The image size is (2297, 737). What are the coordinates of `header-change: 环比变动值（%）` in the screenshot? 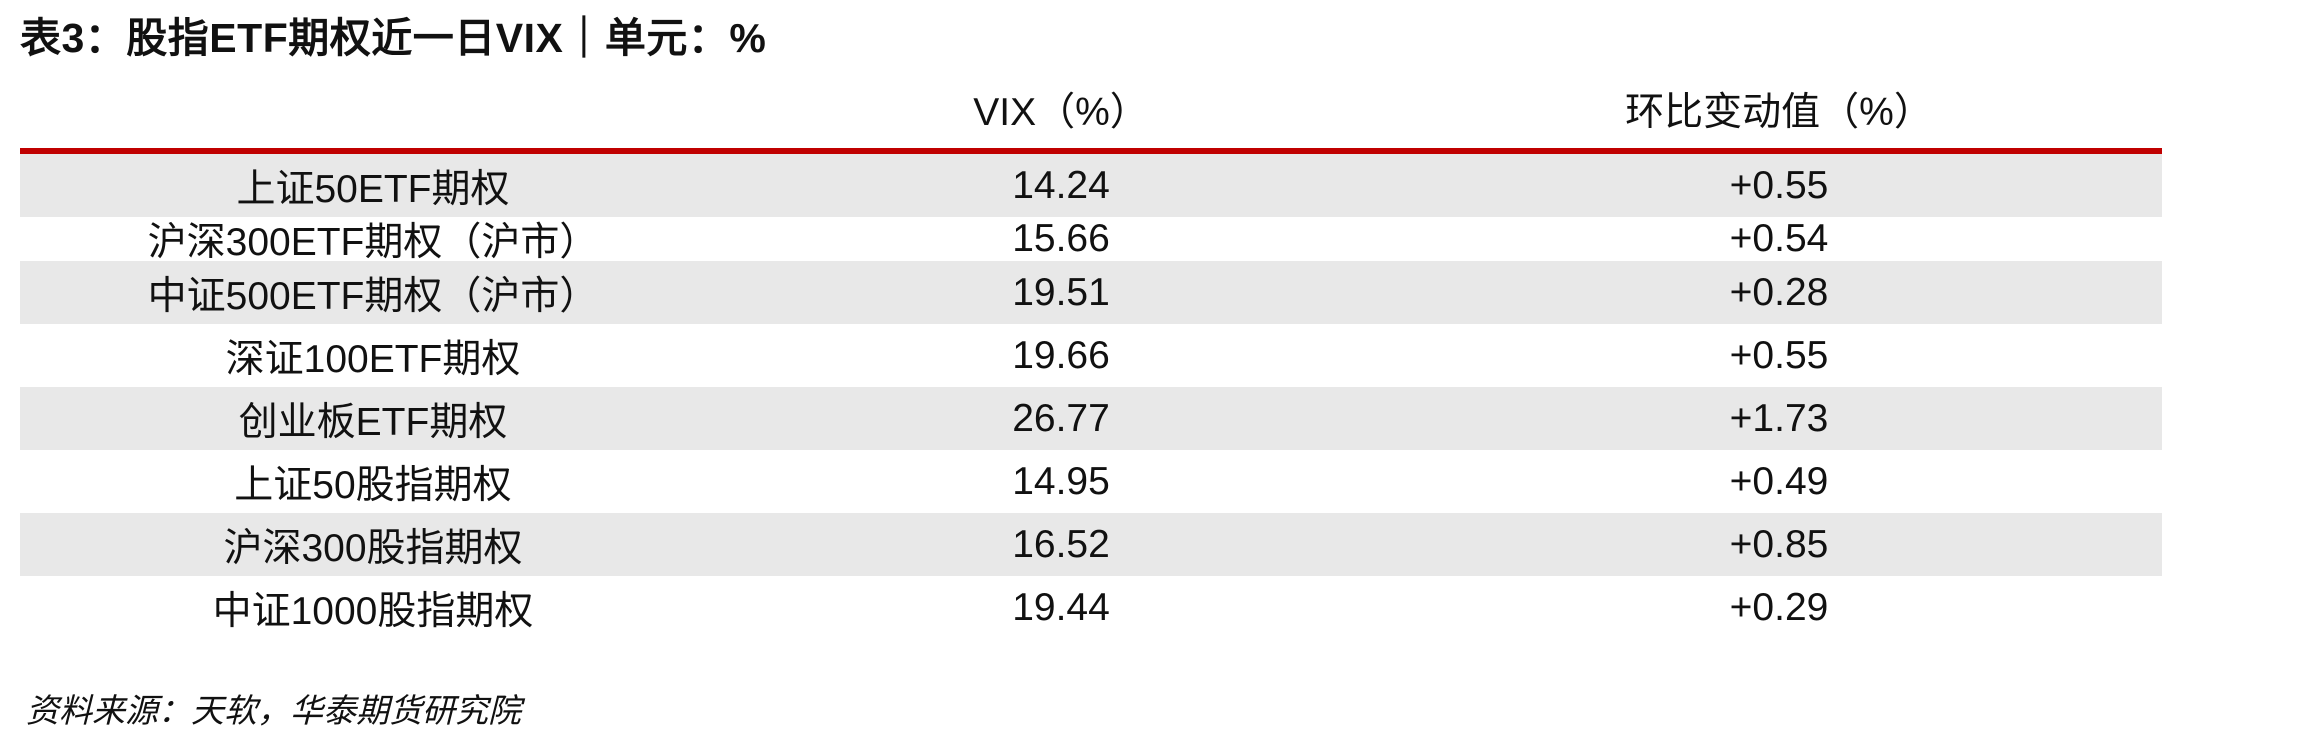 It's located at (1779, 112).